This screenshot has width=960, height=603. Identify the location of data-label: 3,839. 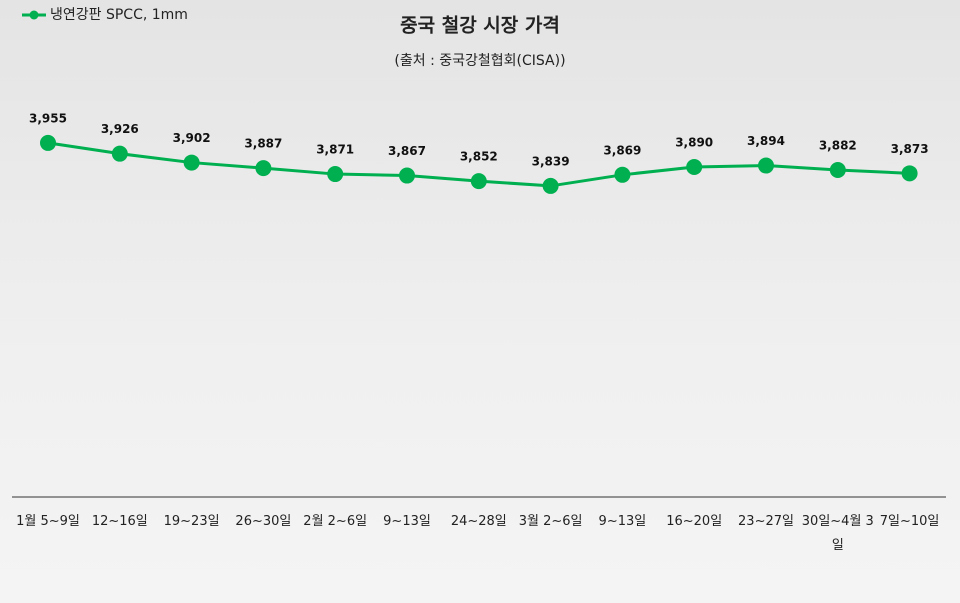
(551, 161).